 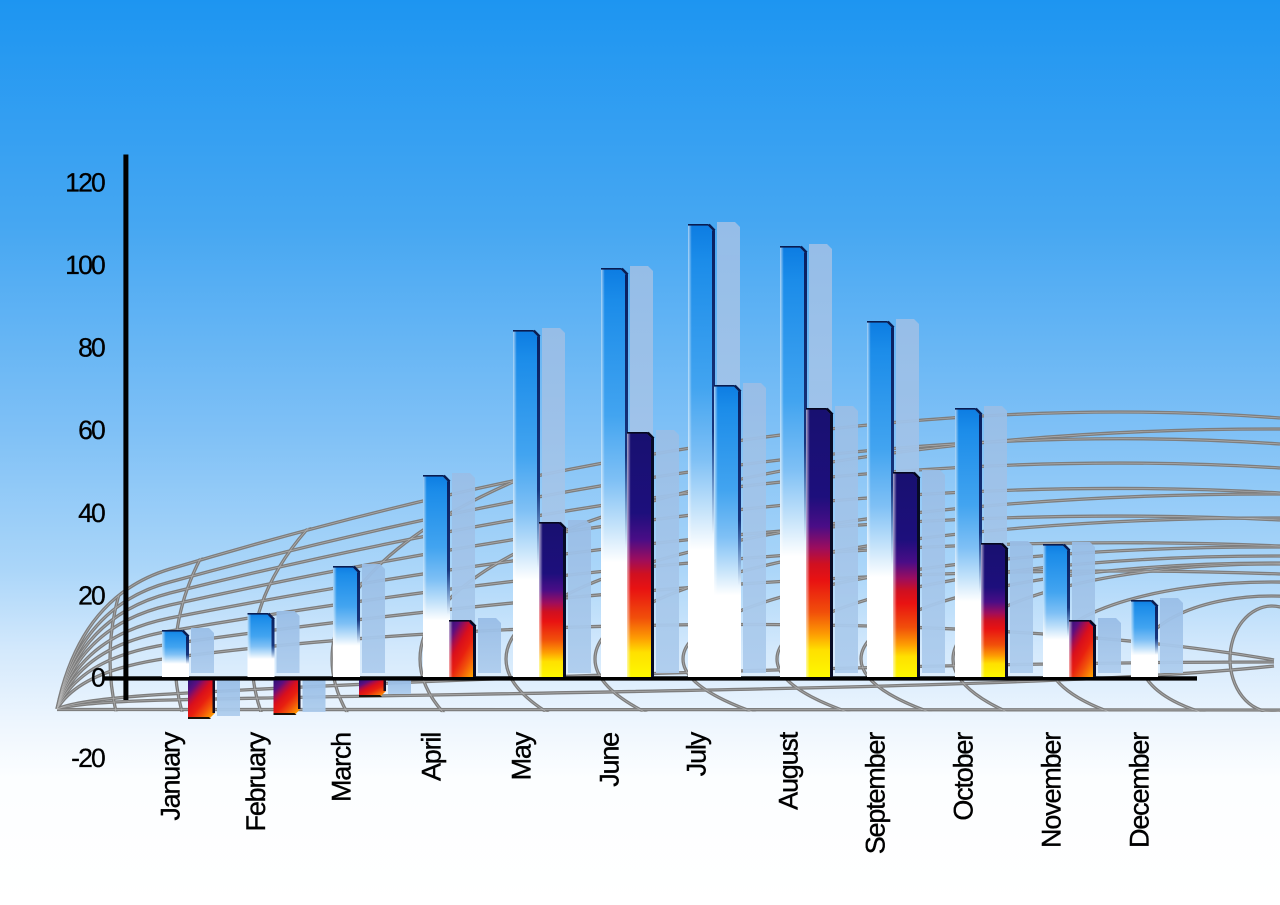 What do you see at coordinates (91, 430) in the screenshot?
I see `svg-text: 60` at bounding box center [91, 430].